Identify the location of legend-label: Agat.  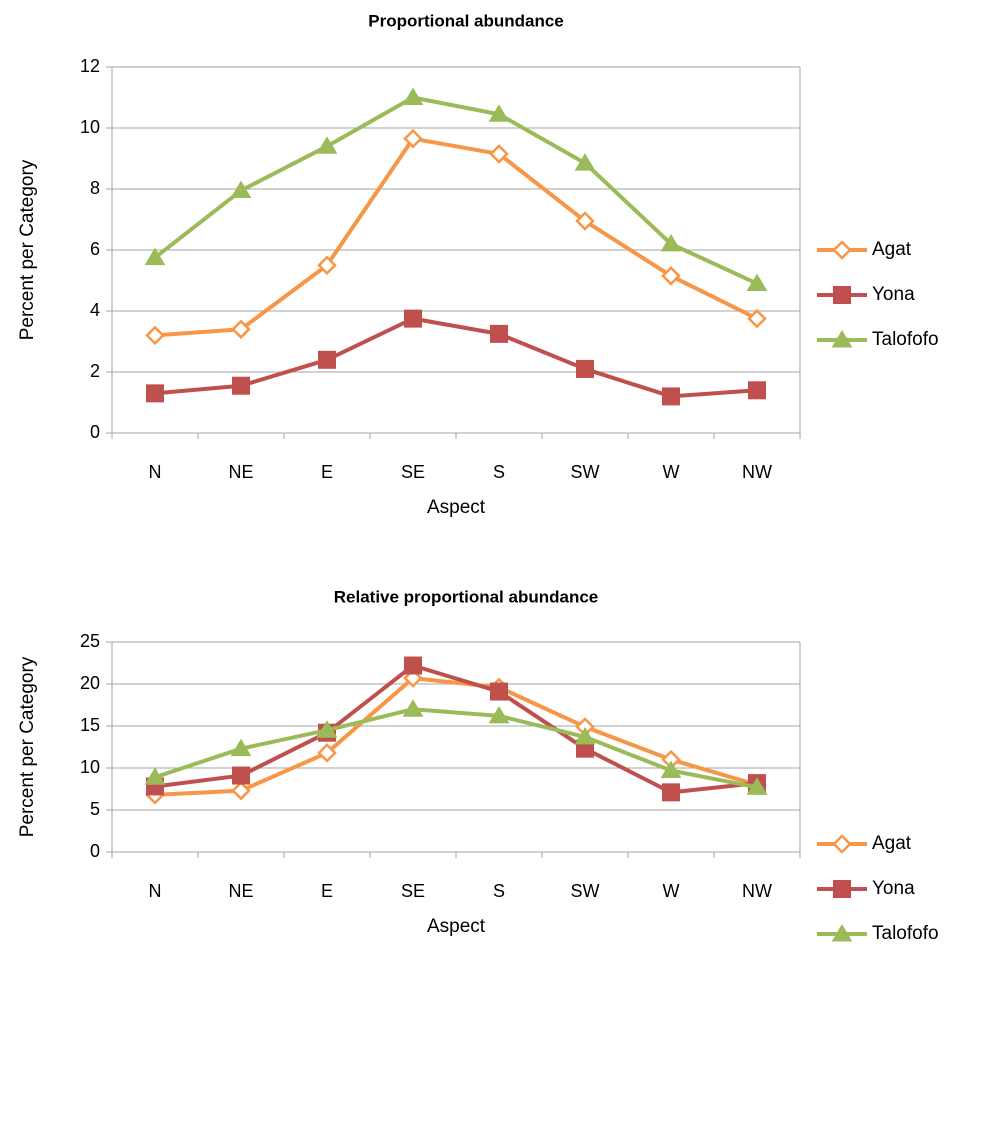
(892, 843).